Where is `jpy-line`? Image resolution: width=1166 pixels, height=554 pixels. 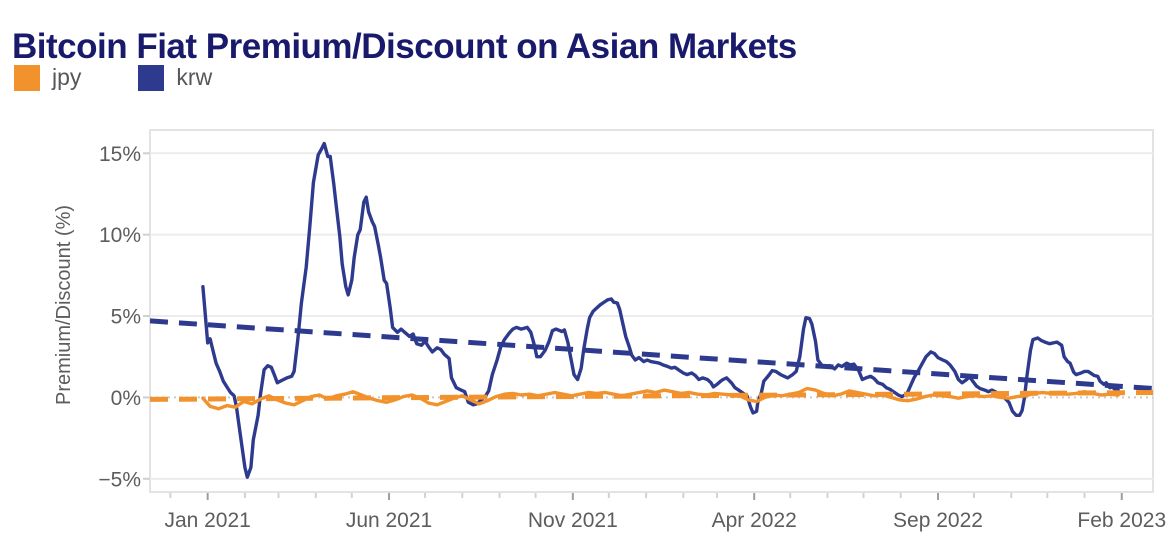 jpy-line is located at coordinates (660, 398).